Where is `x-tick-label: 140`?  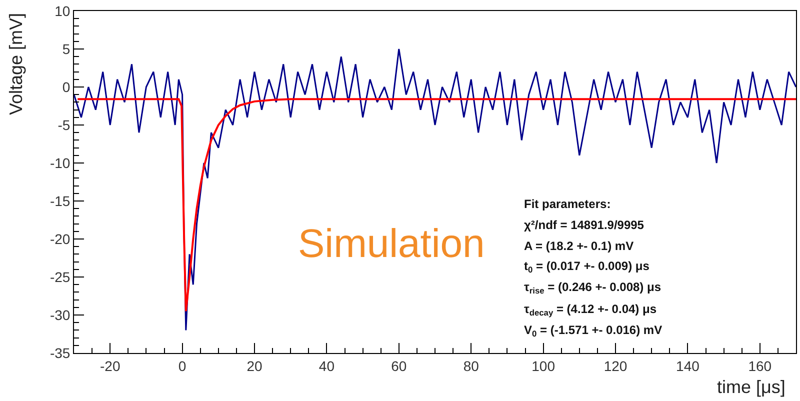 x-tick-label: 140 is located at coordinates (688, 366).